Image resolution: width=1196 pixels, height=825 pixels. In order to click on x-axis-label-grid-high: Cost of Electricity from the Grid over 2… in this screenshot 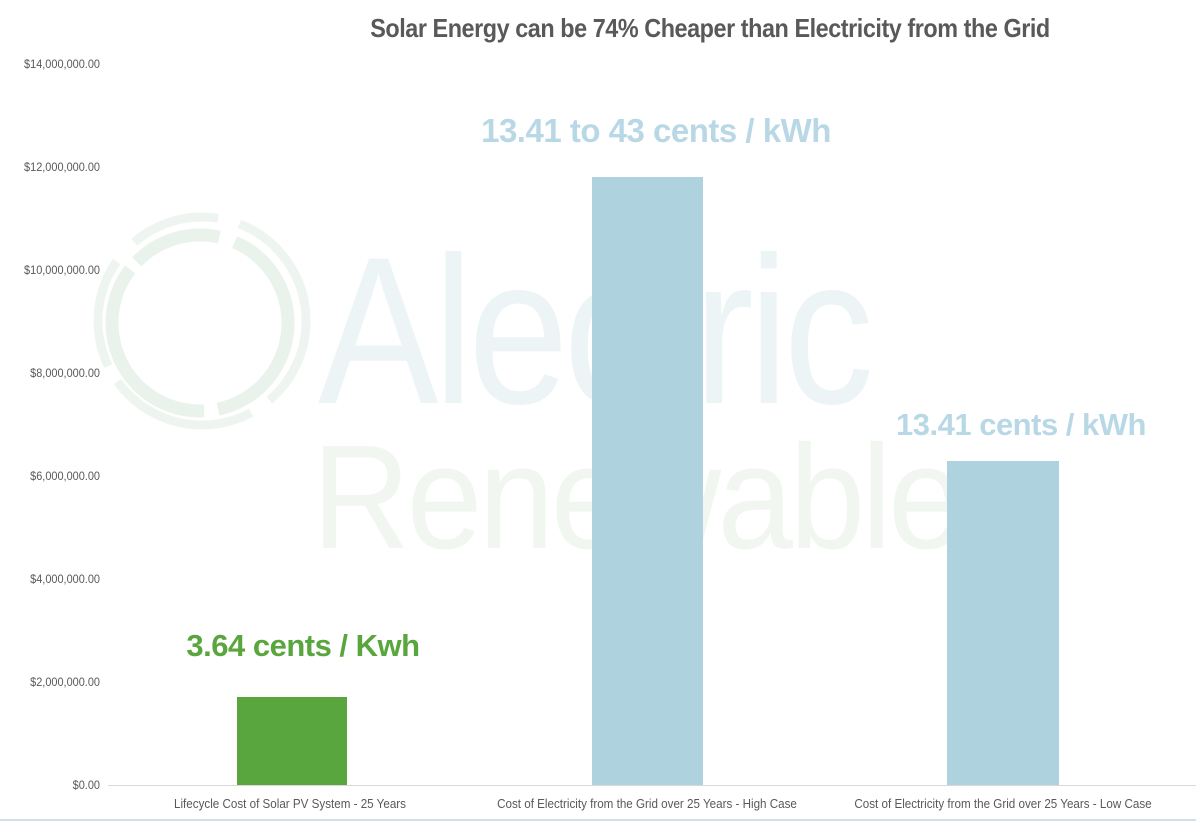, I will do `click(647, 804)`.